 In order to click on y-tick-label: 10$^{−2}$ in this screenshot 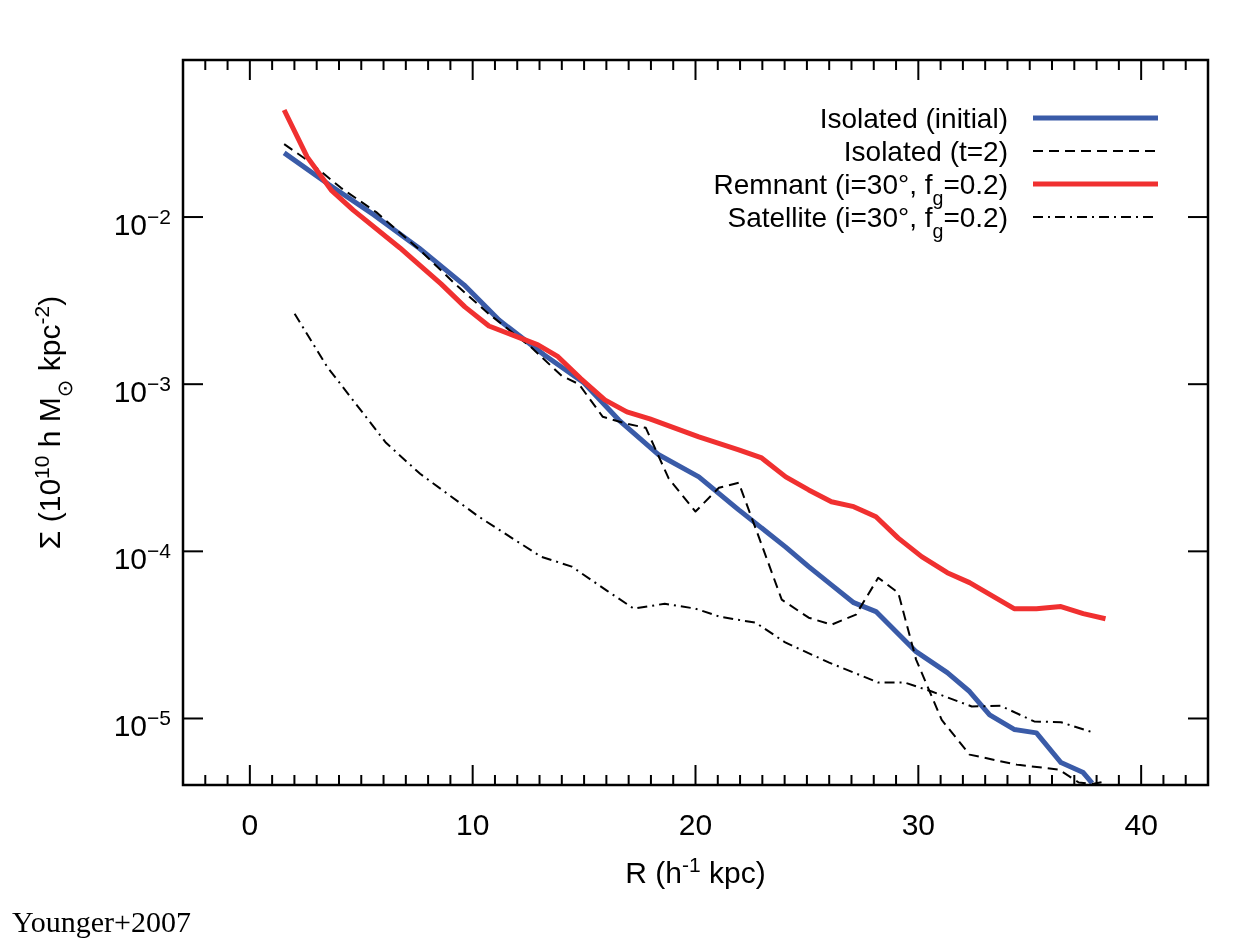, I will do `click(142, 223)`.